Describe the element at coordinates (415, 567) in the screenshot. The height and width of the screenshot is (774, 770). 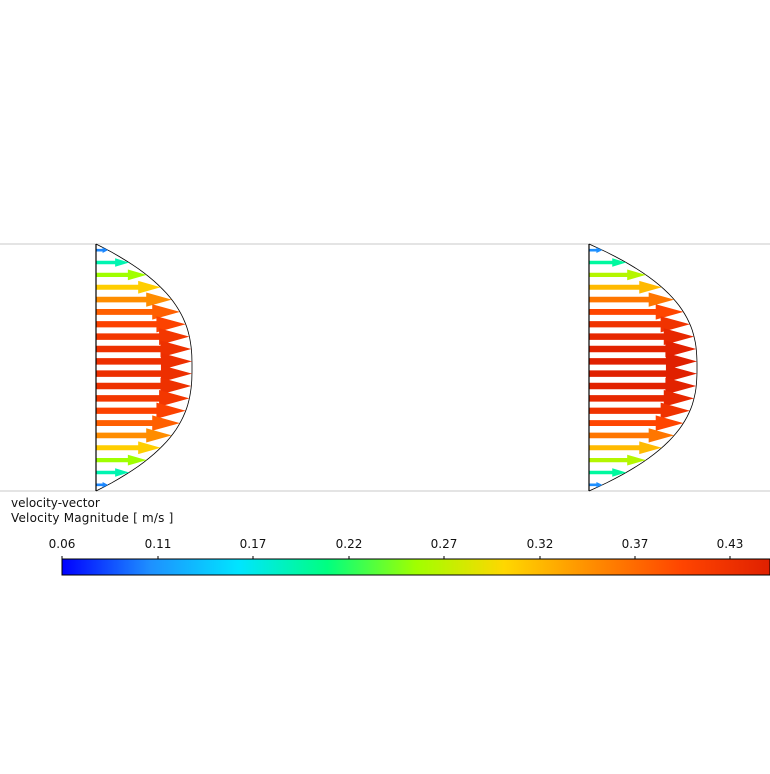
I see `colorbar` at that location.